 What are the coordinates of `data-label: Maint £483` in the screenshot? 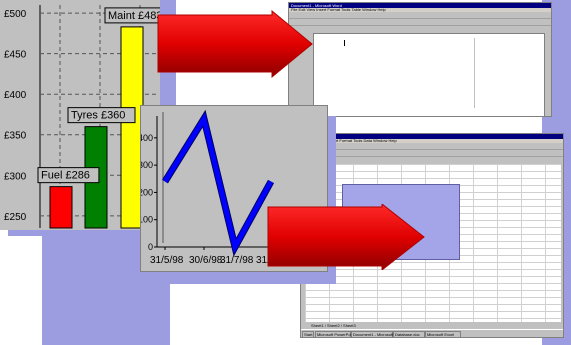 It's located at (134, 16).